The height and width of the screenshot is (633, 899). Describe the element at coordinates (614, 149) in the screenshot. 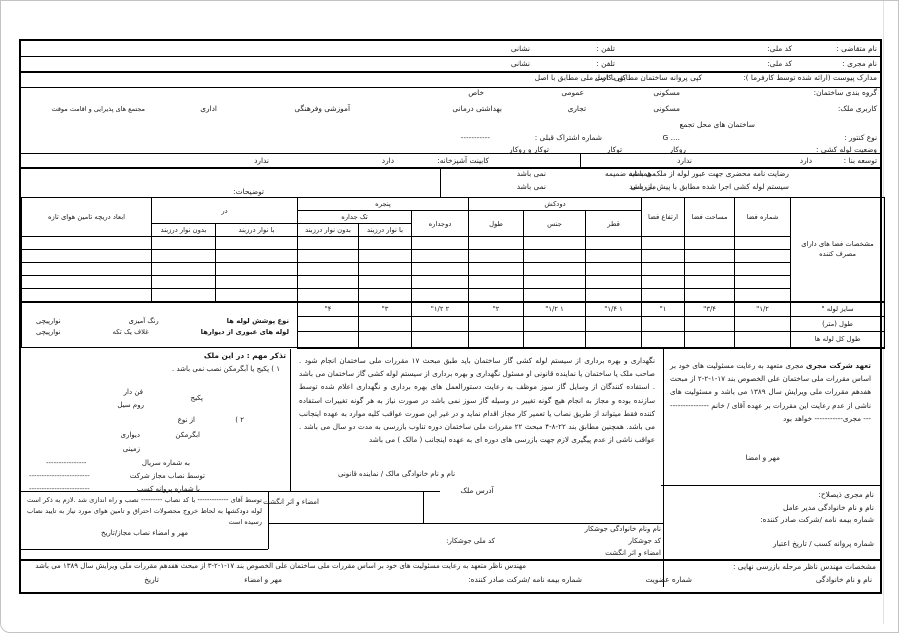

I see `piping-status-embedded: توکار` at that location.